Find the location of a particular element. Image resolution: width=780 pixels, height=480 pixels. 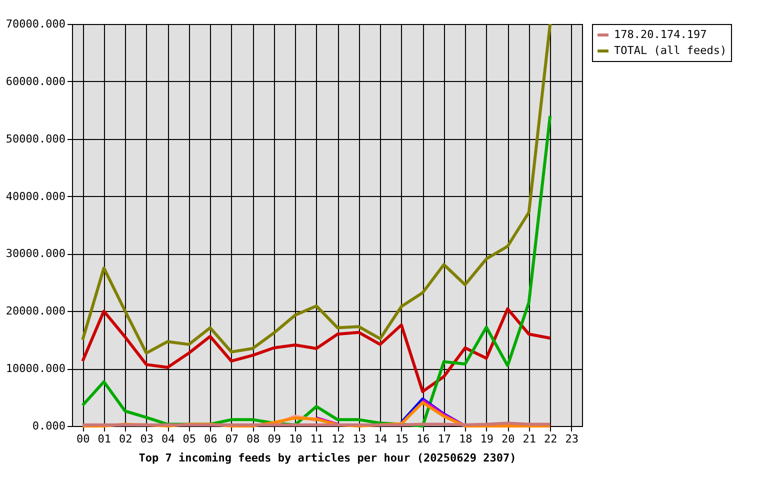

x-tick-label: 07 is located at coordinates (231, 439).